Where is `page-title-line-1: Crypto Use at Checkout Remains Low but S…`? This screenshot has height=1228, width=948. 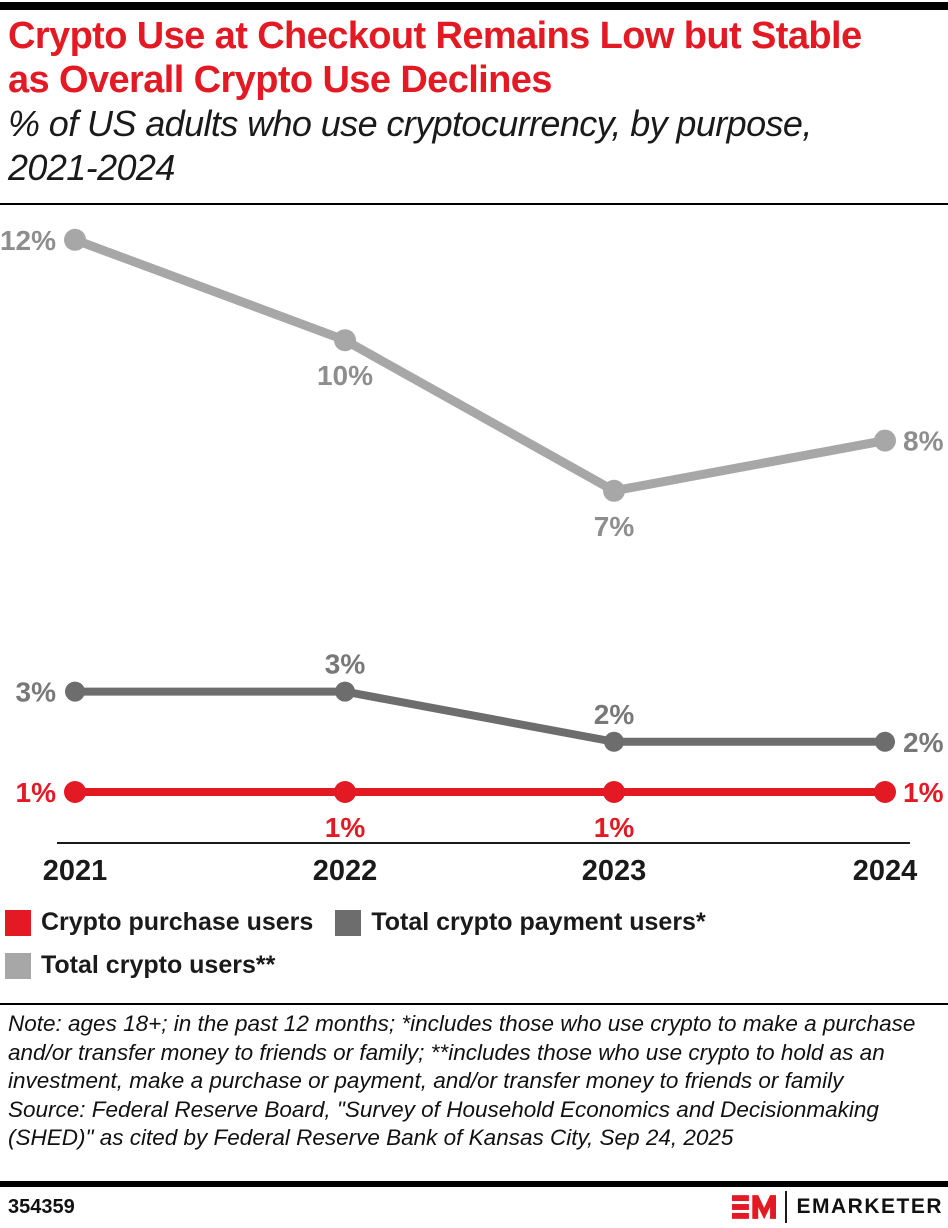
page-title-line-1: Crypto Use at Checkout Remains Low but S… is located at coordinates (435, 36).